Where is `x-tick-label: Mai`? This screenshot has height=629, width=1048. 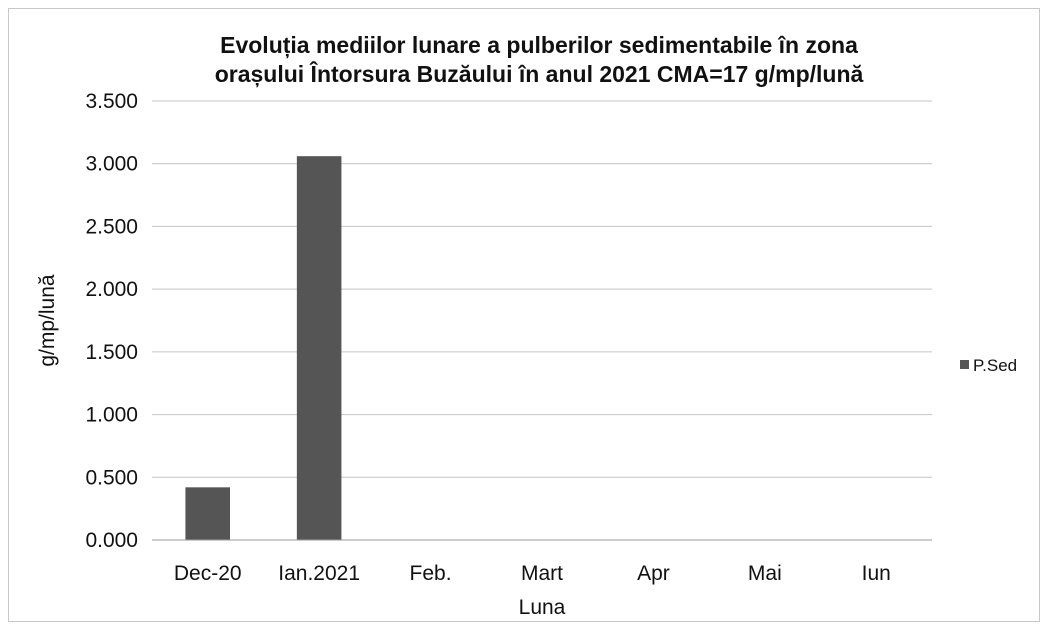
x-tick-label: Mai is located at coordinates (765, 573).